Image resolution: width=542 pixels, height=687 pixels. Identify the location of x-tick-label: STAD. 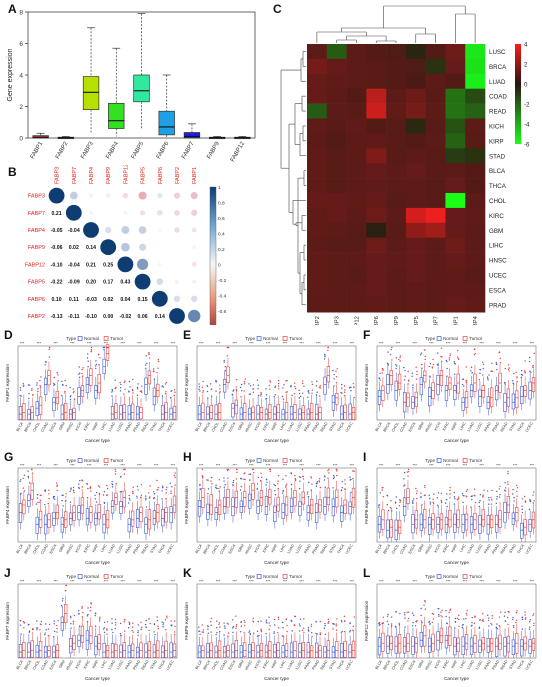
(154, 548).